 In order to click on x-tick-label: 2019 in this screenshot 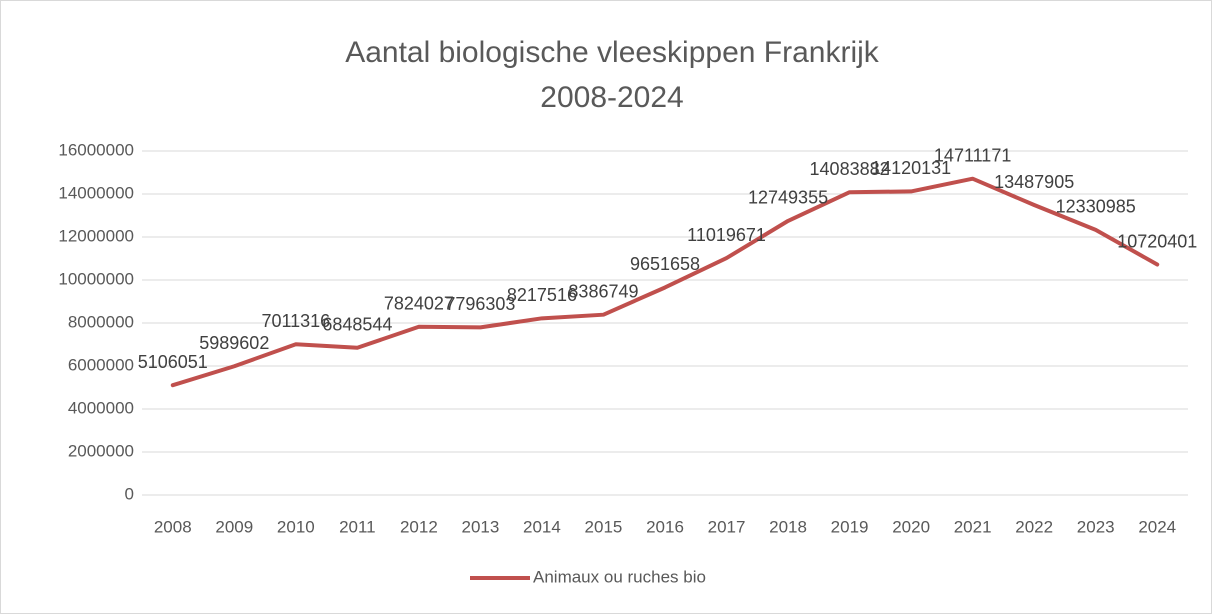, I will do `click(850, 526)`.